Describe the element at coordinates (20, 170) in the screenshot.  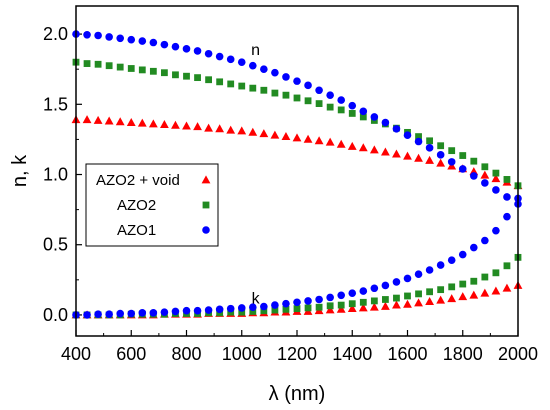
I see `y-axis-title: n, k` at that location.